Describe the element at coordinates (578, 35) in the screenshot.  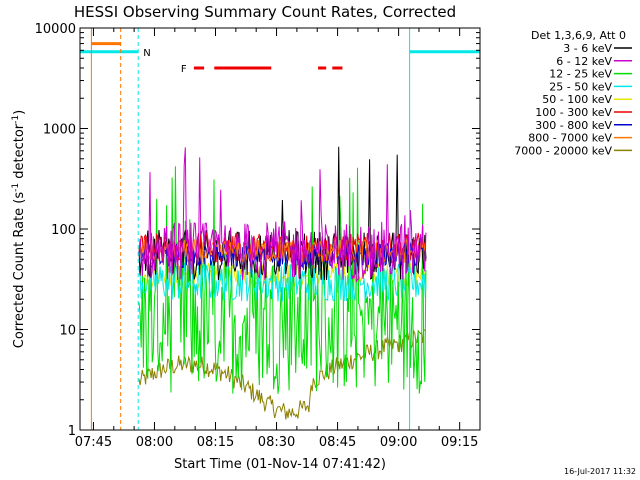
I see `legend-header: Det 1,3,6,9, Att 0` at that location.